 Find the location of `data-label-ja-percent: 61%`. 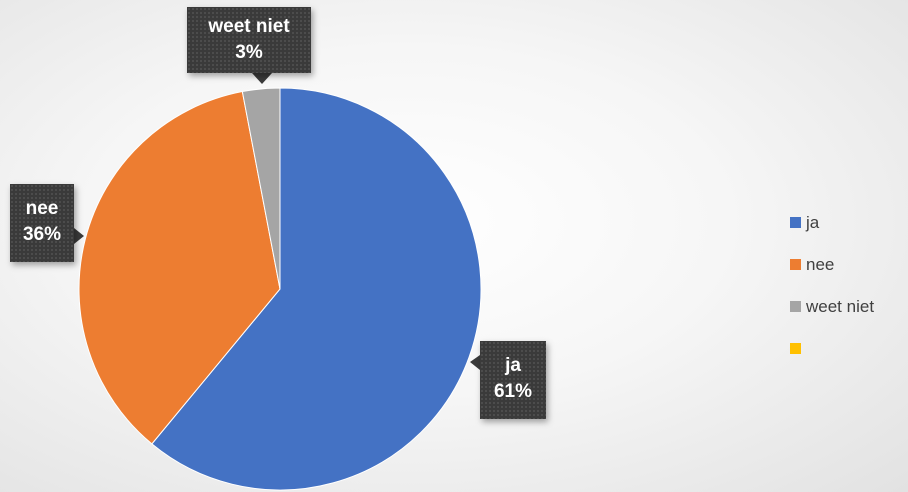

data-label-ja-percent: 61% is located at coordinates (513, 391).